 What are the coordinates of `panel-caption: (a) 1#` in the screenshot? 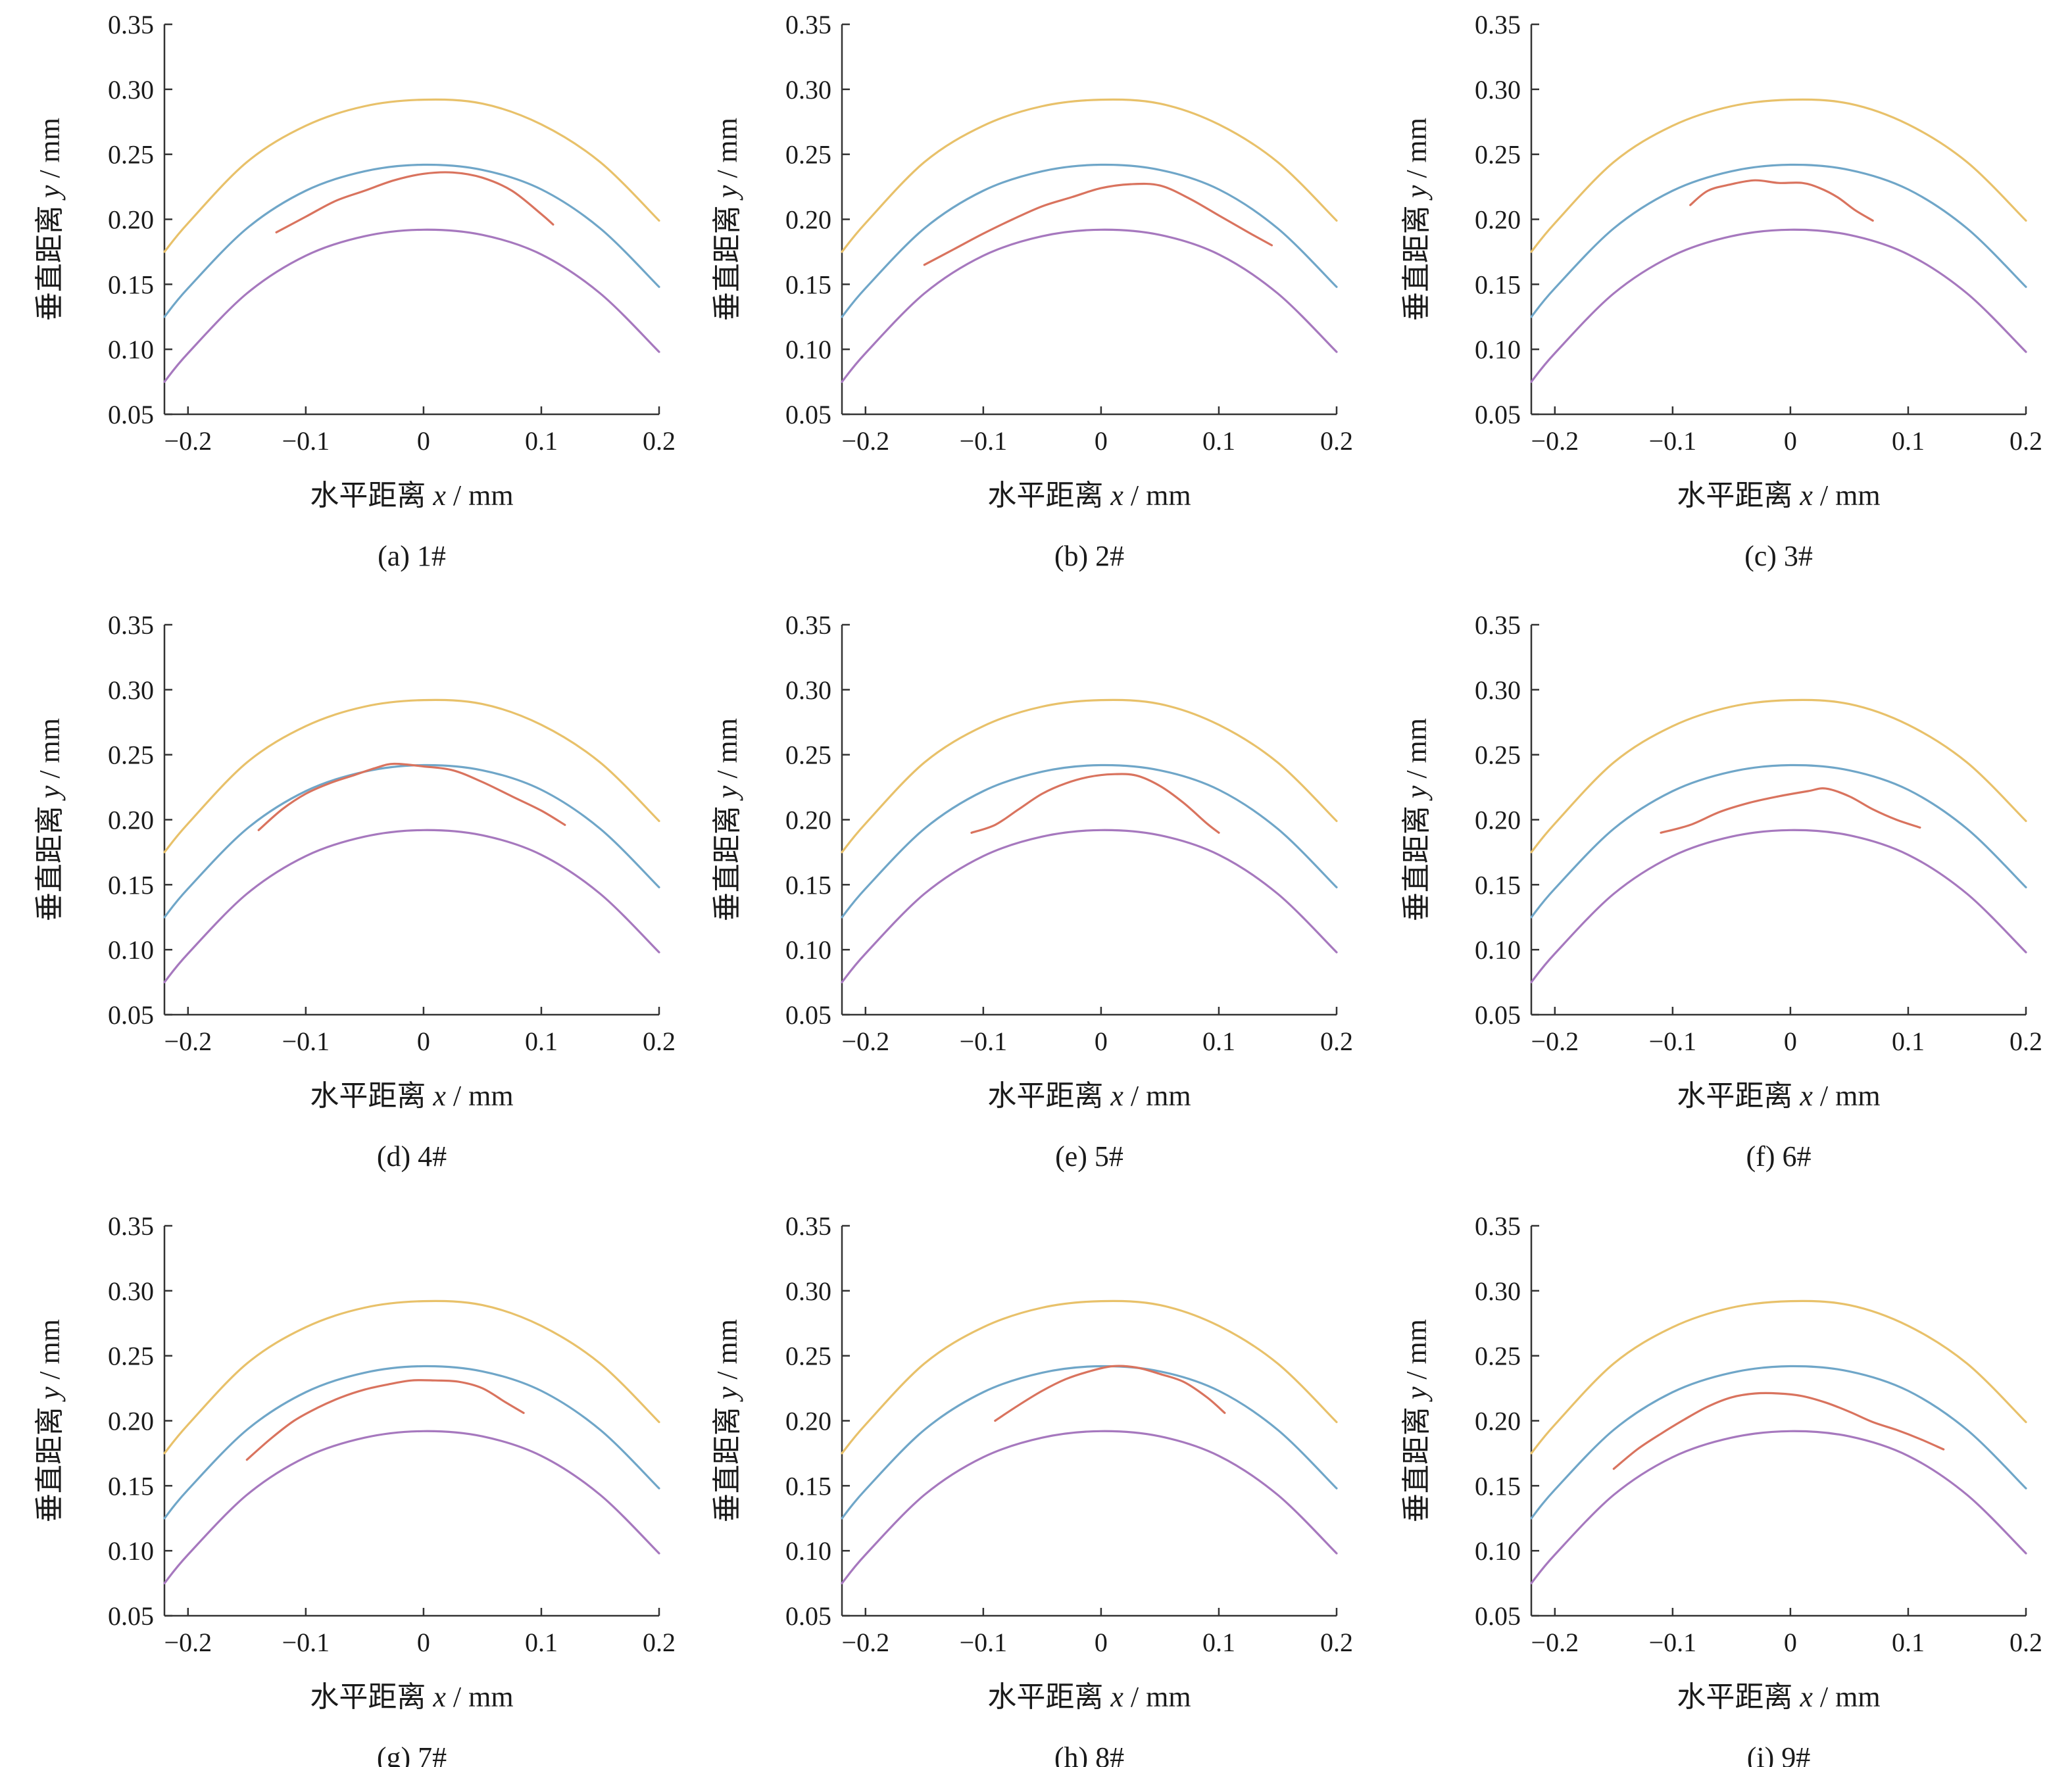 It's located at (412, 556).